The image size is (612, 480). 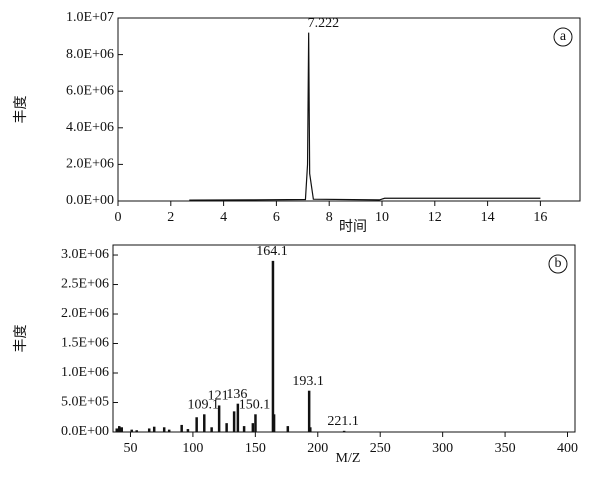 What do you see at coordinates (218, 396) in the screenshot?
I see `peak-label: 121` at bounding box center [218, 396].